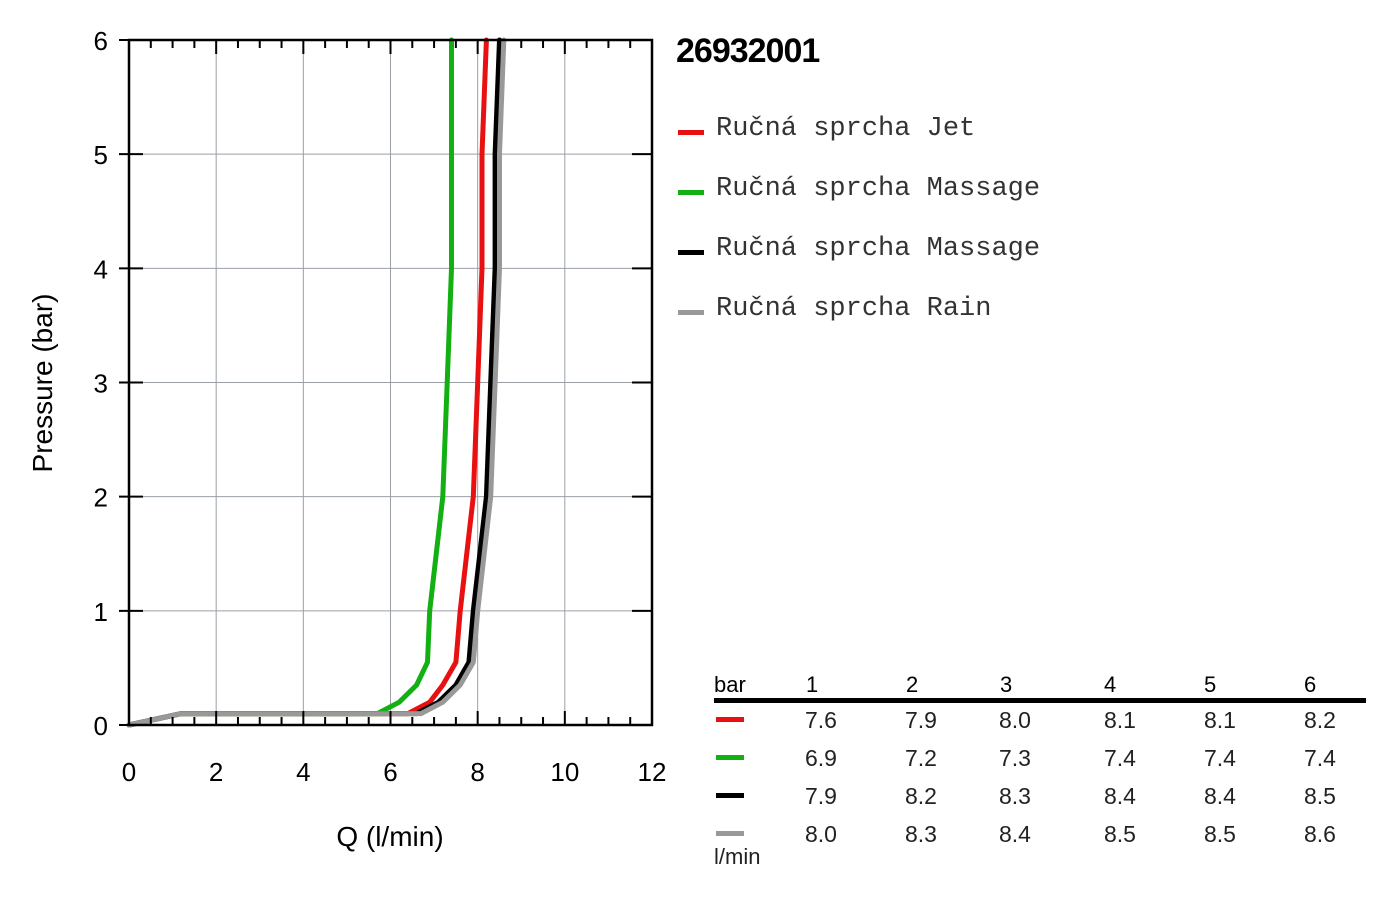 The width and height of the screenshot is (1395, 898). I want to click on table-cell: 6.9, so click(821, 758).